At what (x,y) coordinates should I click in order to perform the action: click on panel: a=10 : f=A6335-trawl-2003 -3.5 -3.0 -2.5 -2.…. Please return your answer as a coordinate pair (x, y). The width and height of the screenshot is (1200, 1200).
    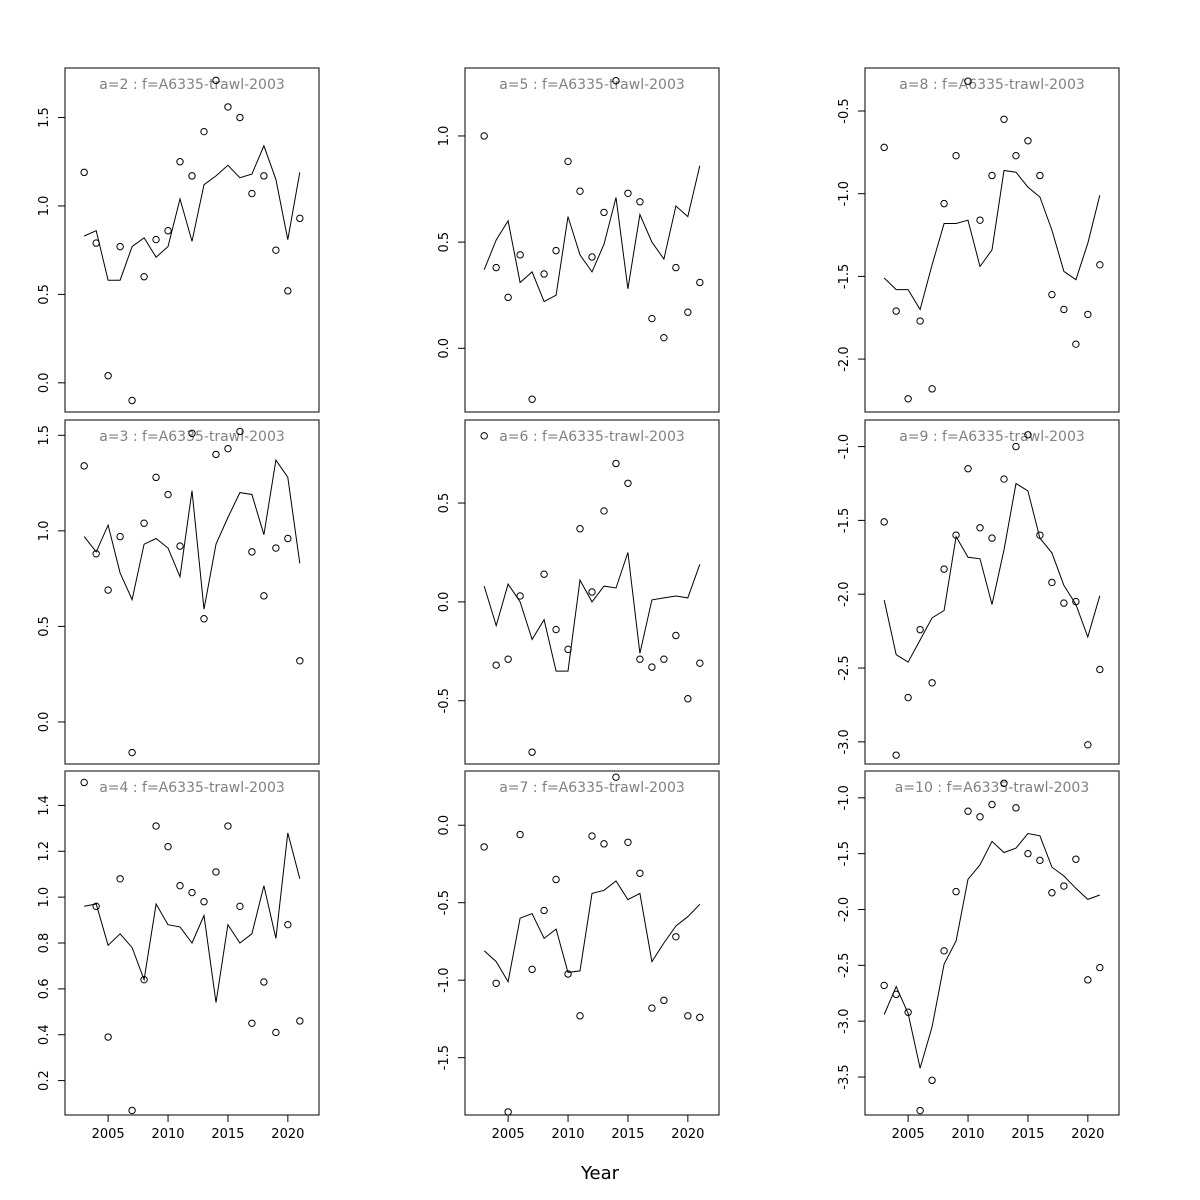
    Looking at the image, I should click on (978, 956).